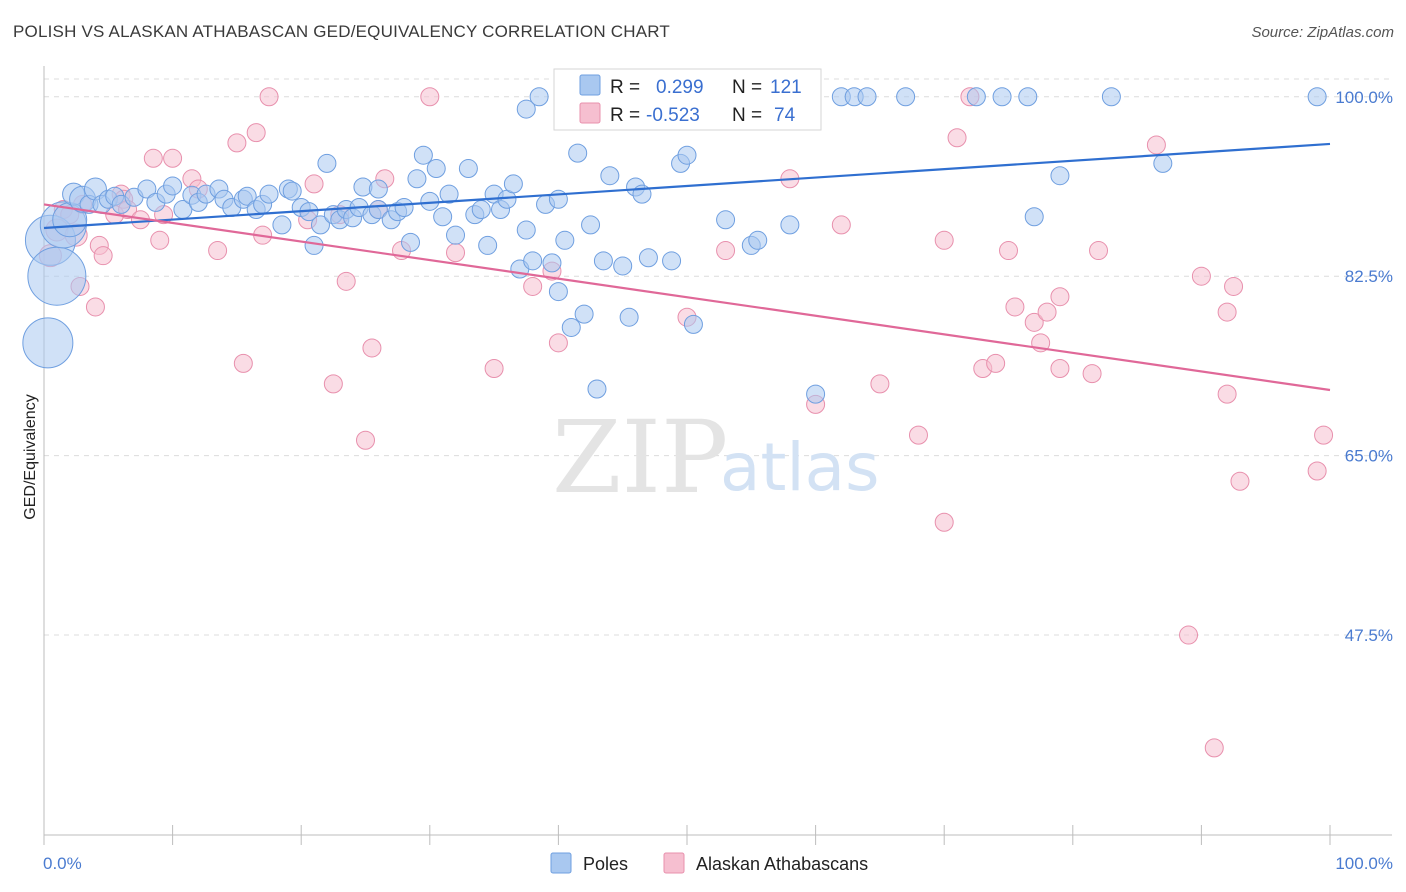 The width and height of the screenshot is (1406, 892). What do you see at coordinates (716, 457) in the screenshot?
I see `watermark: ZIP atlas` at bounding box center [716, 457].